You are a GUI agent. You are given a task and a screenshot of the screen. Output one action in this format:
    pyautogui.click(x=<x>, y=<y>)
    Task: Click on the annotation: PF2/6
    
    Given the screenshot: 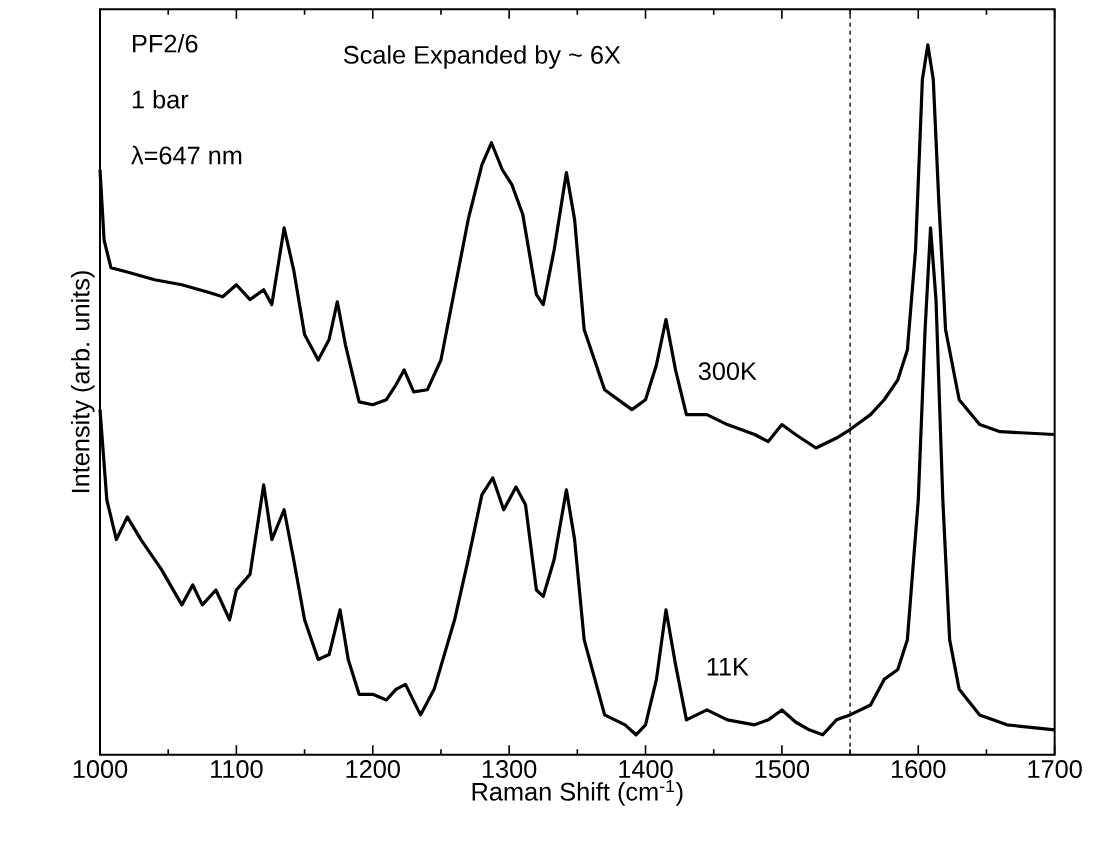 What is the action you would take?
    pyautogui.click(x=165, y=43)
    